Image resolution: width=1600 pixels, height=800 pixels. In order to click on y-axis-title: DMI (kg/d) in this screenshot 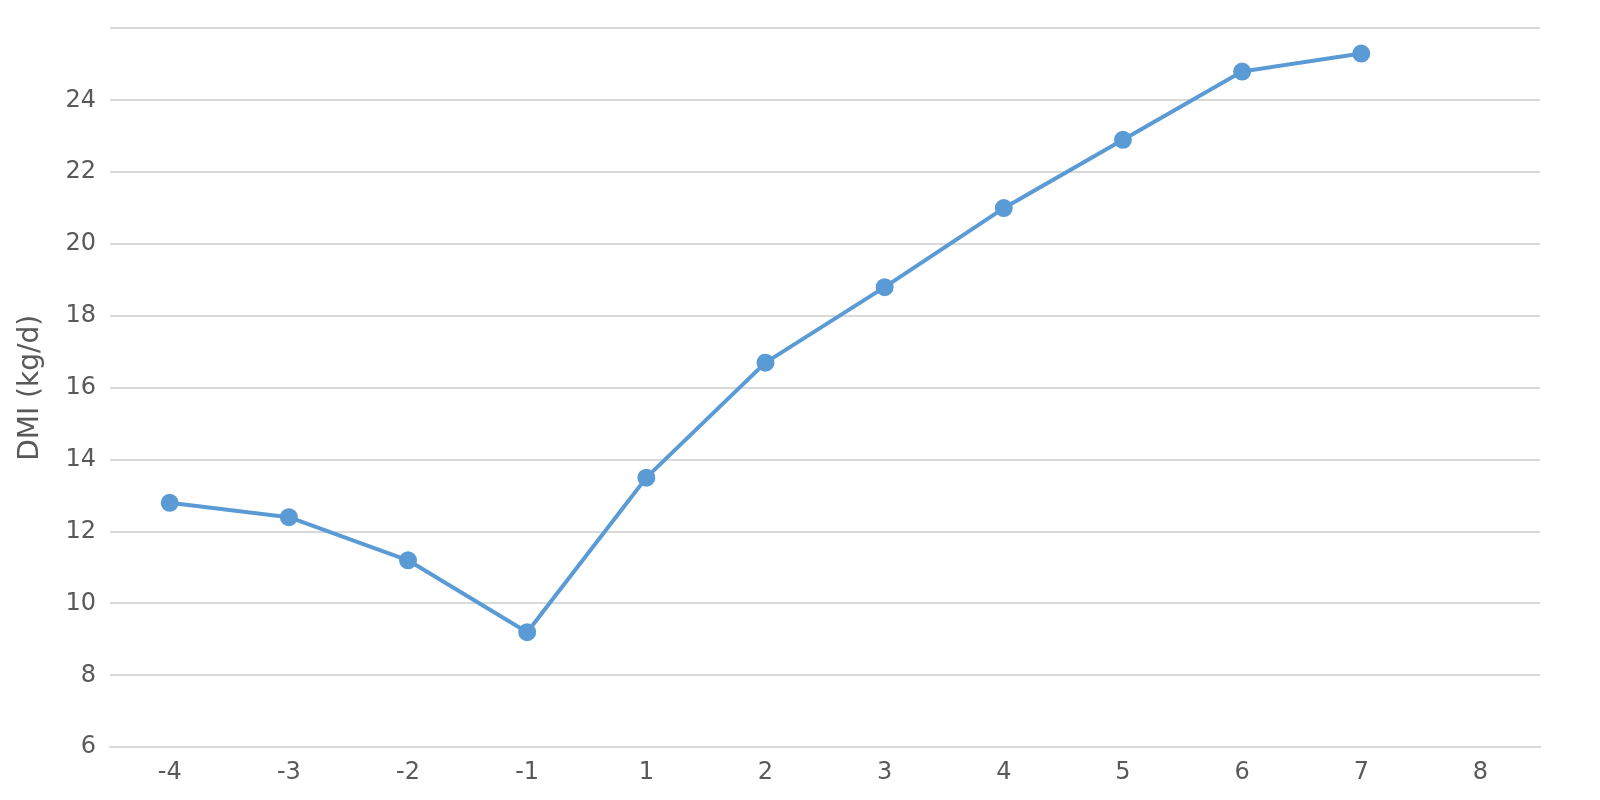, I will do `click(29, 387)`.